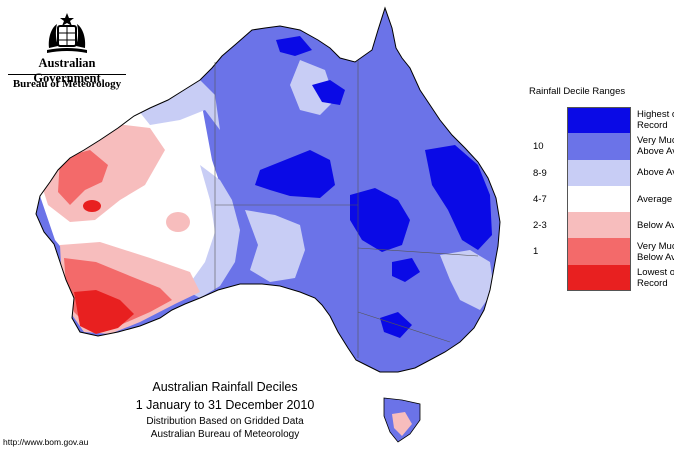 This screenshot has width=674, height=449. What do you see at coordinates (536, 252) in the screenshot?
I see `legend-range: 1` at bounding box center [536, 252].